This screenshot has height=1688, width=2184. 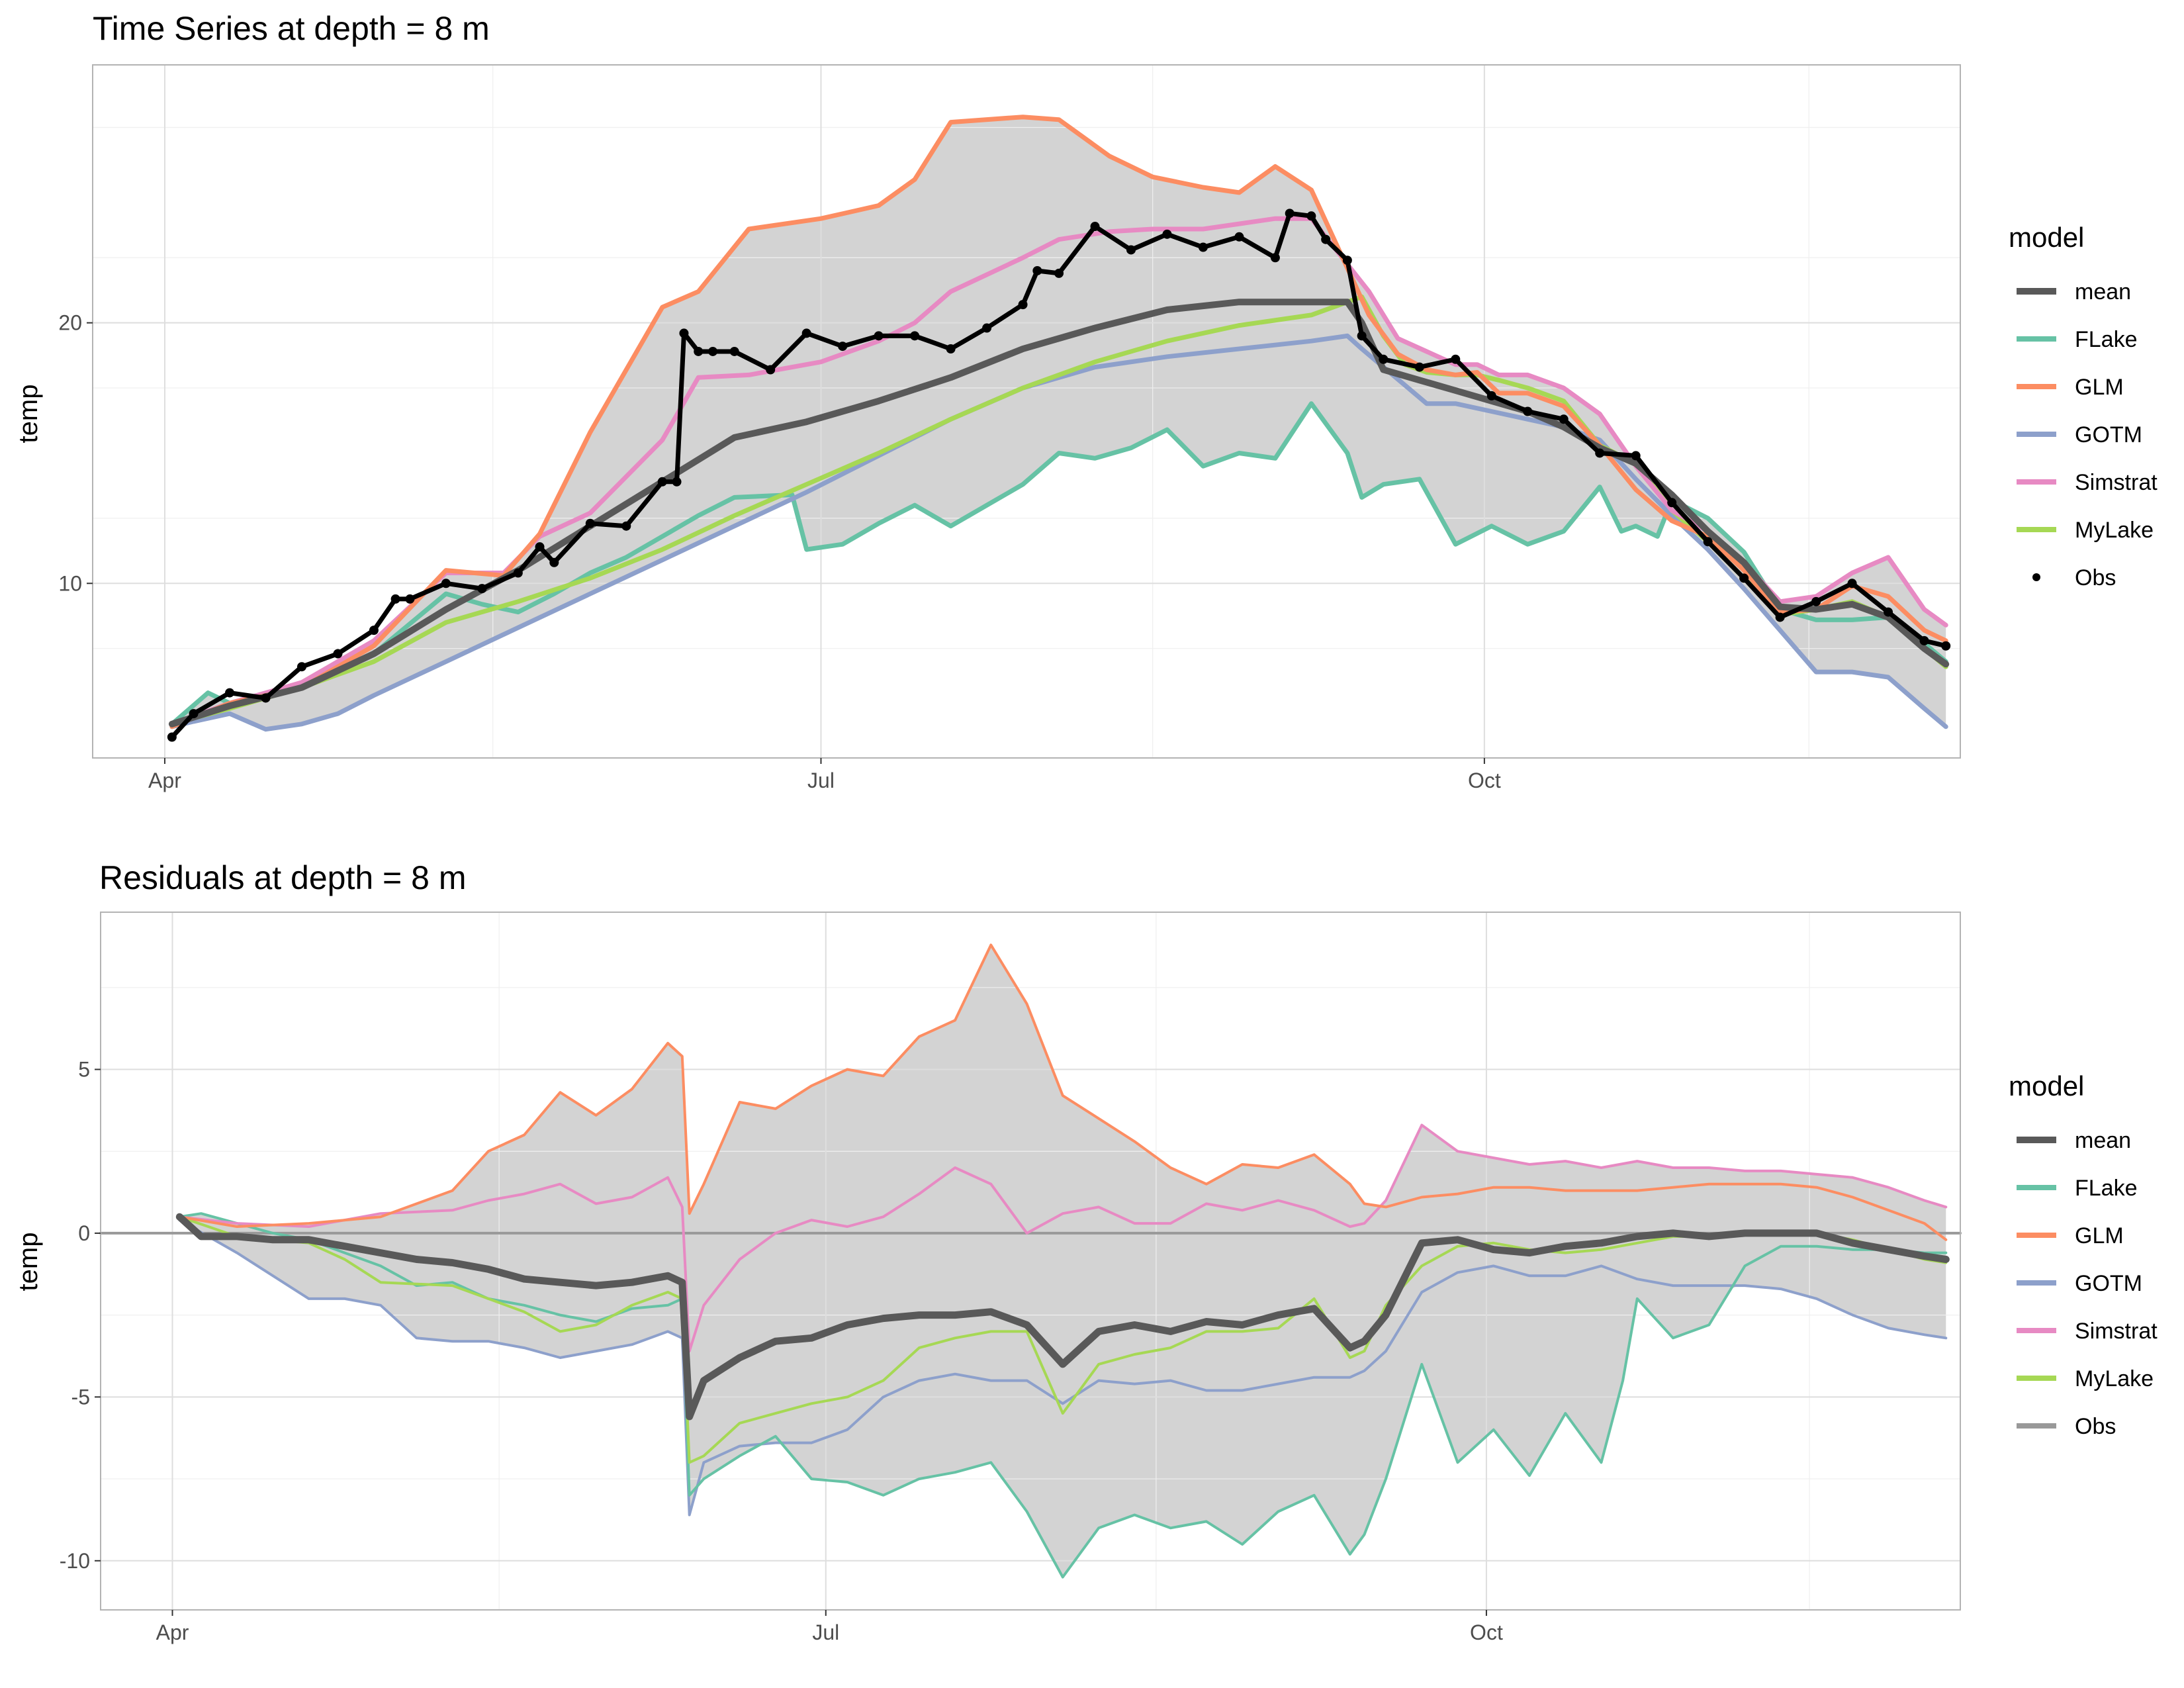 What do you see at coordinates (70, 583) in the screenshot?
I see `time-series-y-tick-label-0: 10` at bounding box center [70, 583].